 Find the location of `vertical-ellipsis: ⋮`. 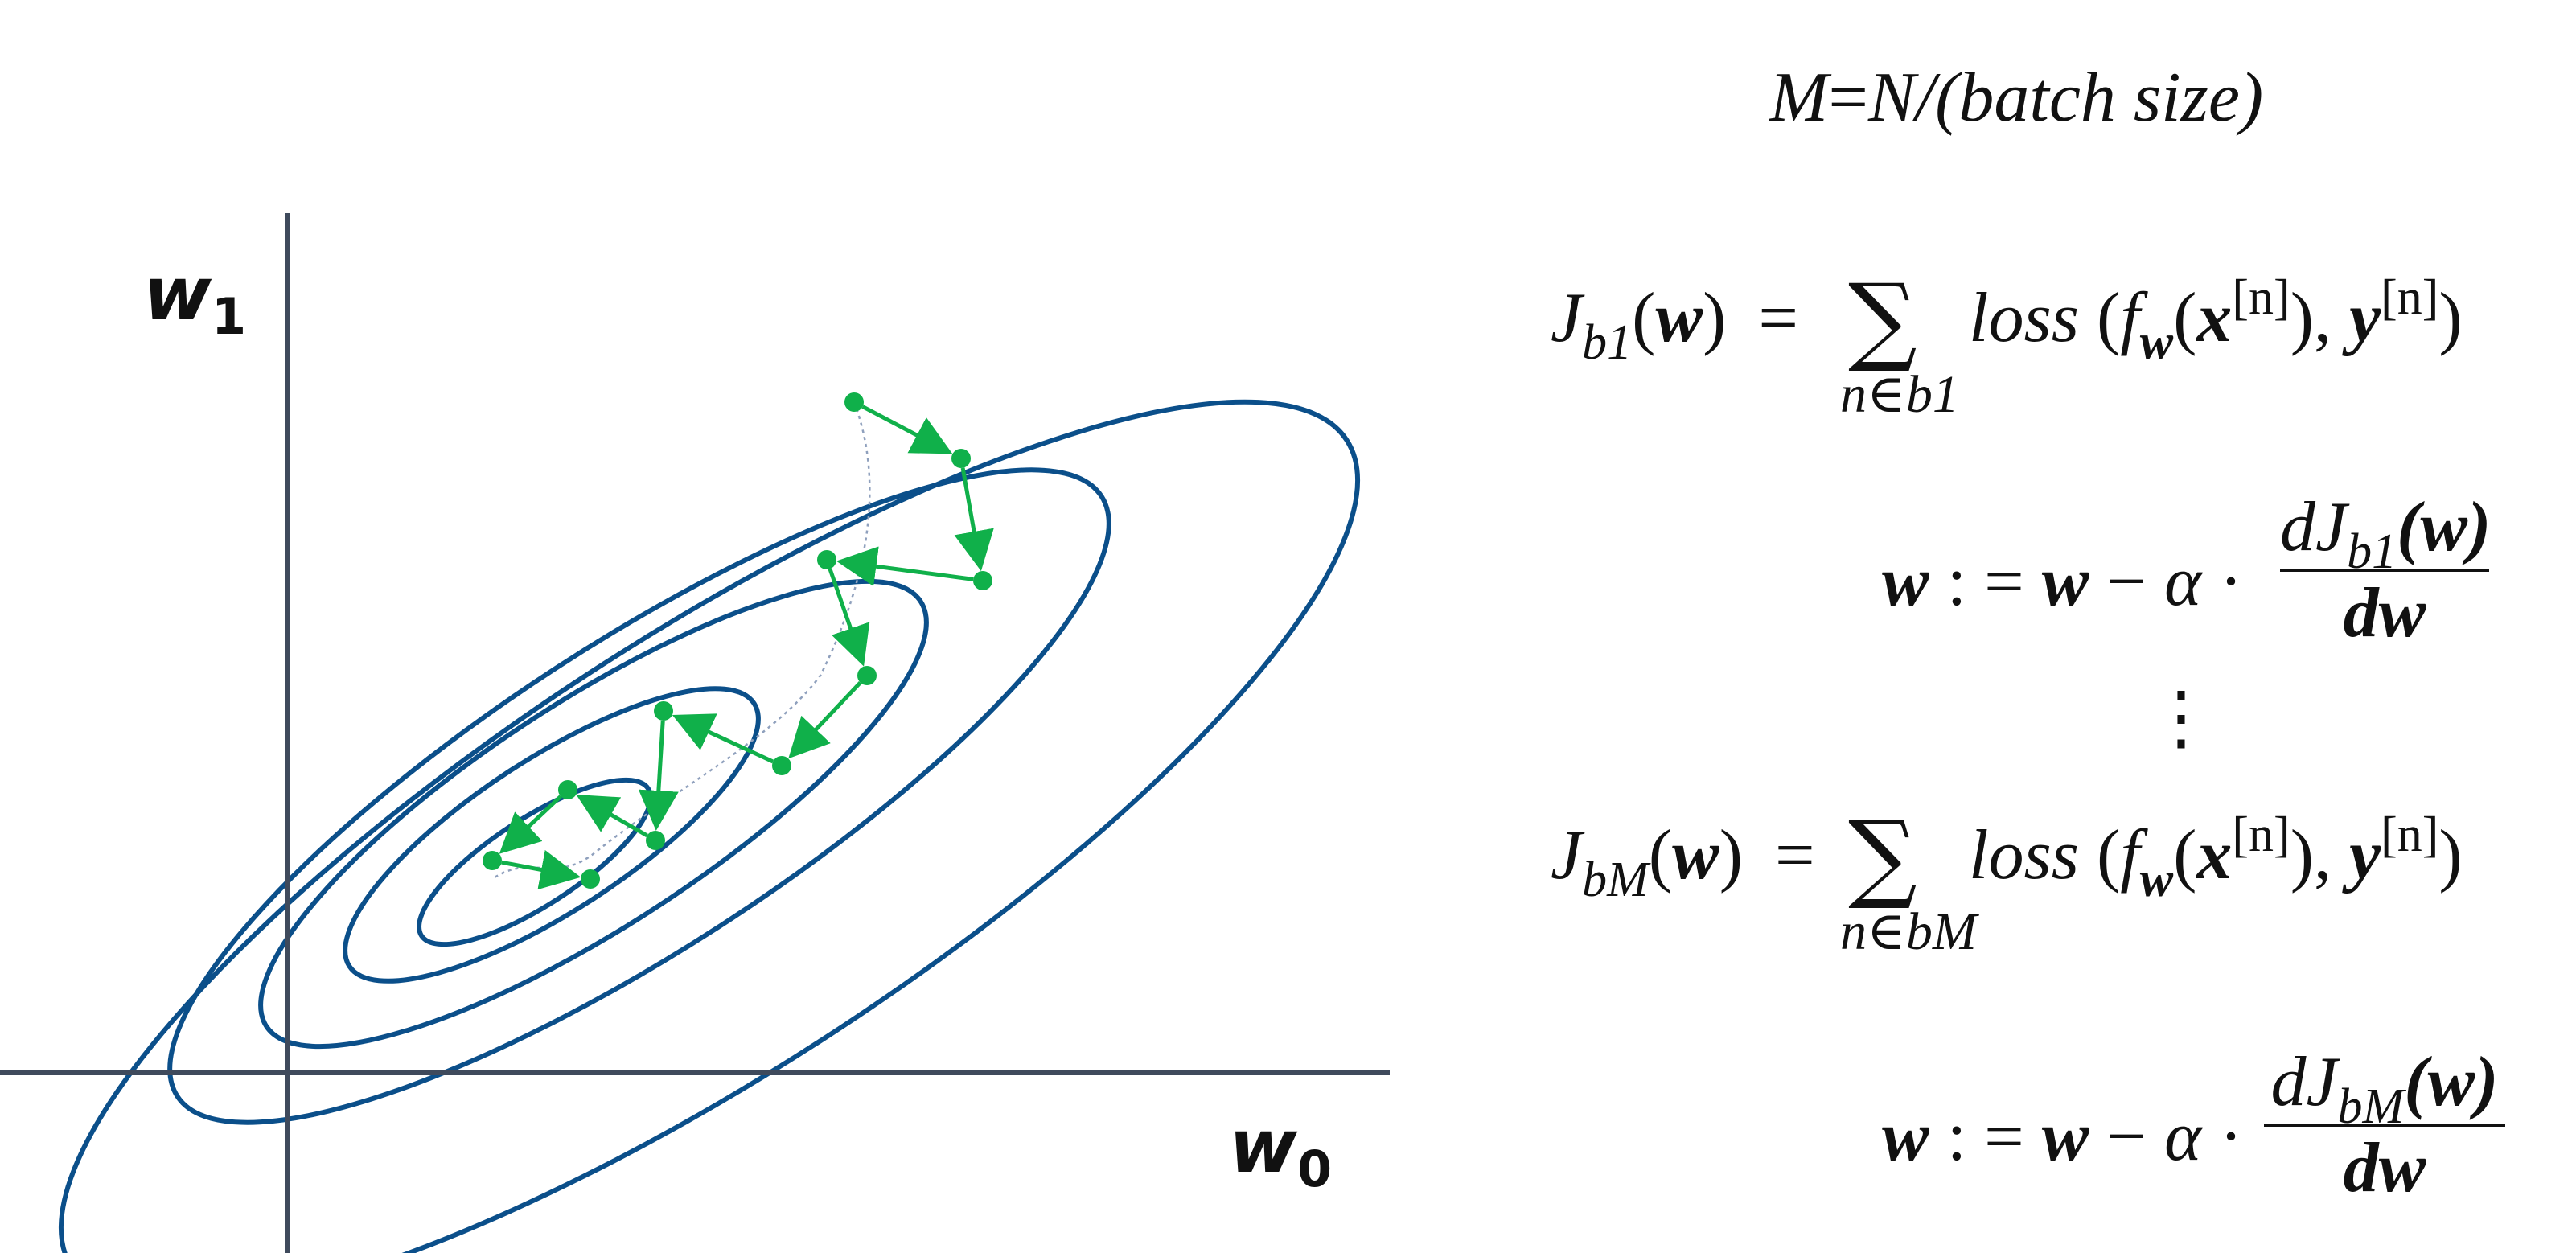

vertical-ellipsis: ⋮ is located at coordinates (2181, 719).